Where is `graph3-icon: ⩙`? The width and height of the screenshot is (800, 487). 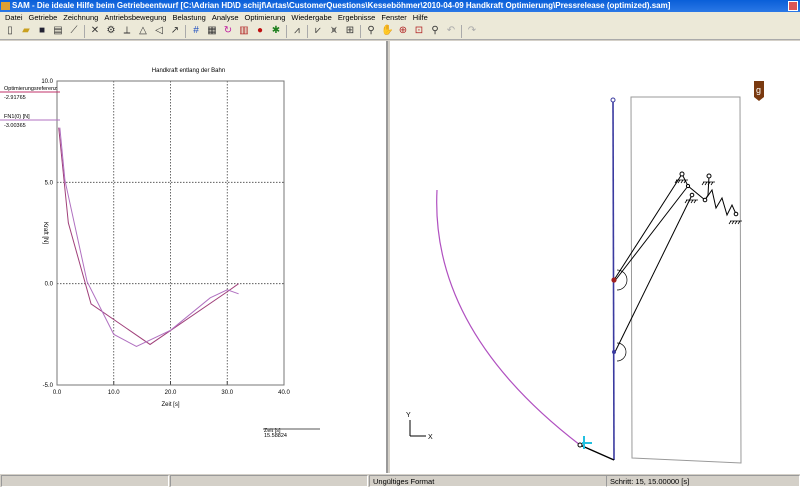 graph3-icon: ⩙ is located at coordinates (334, 30).